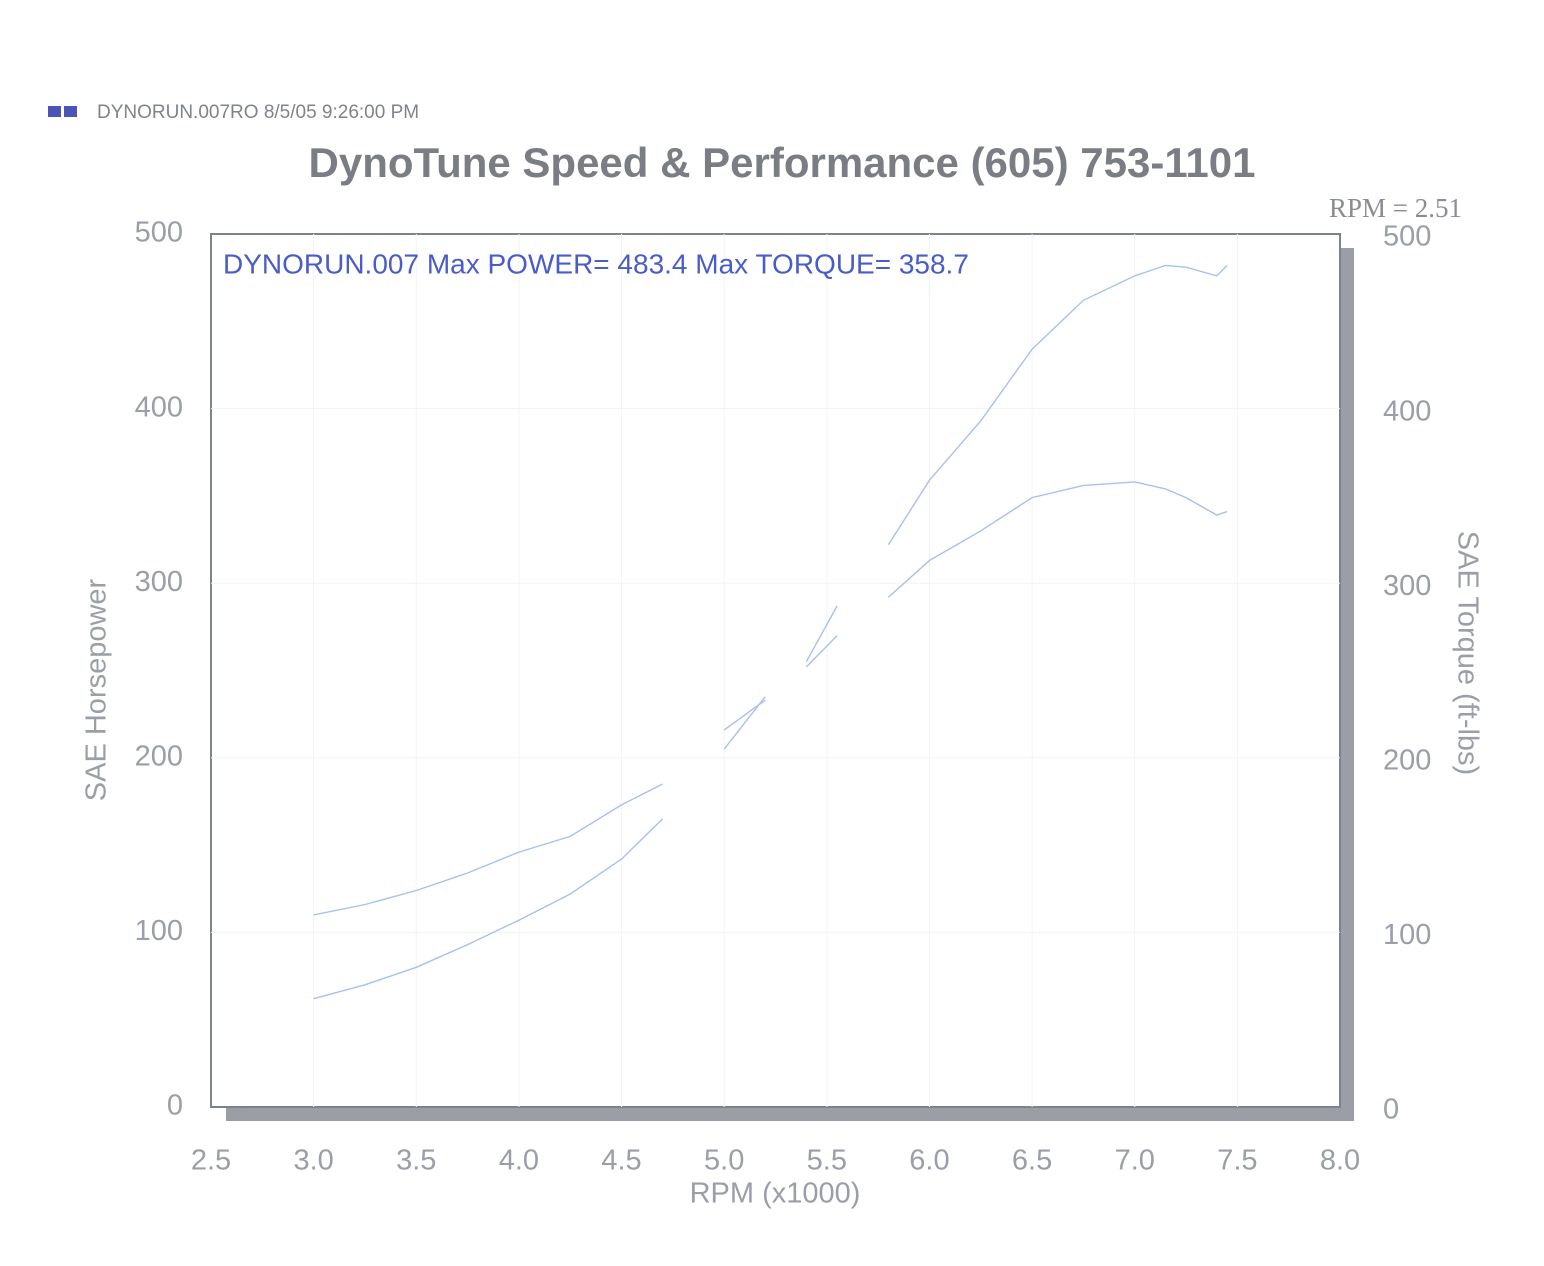 The width and height of the screenshot is (1544, 1266). I want to click on y-tick-label: 0, so click(175, 1106).